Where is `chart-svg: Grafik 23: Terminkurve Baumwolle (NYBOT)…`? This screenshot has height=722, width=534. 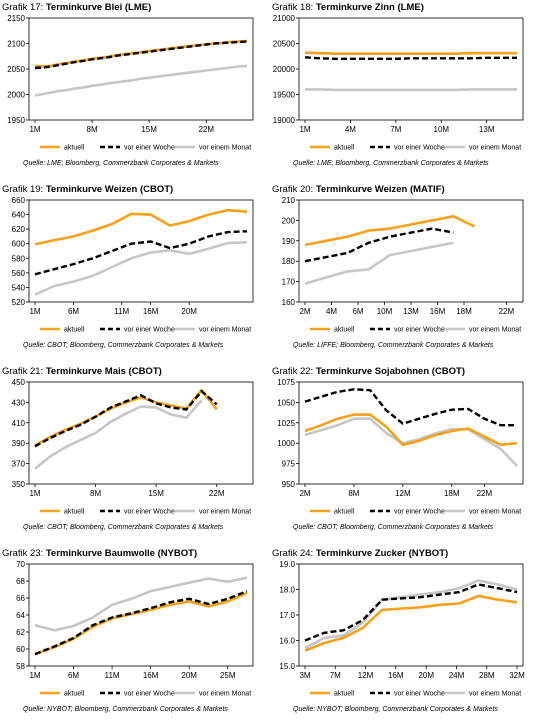
chart-svg: Grafik 23: Terminkurve Baumwolle (NYBOT)… is located at coordinates (128, 630).